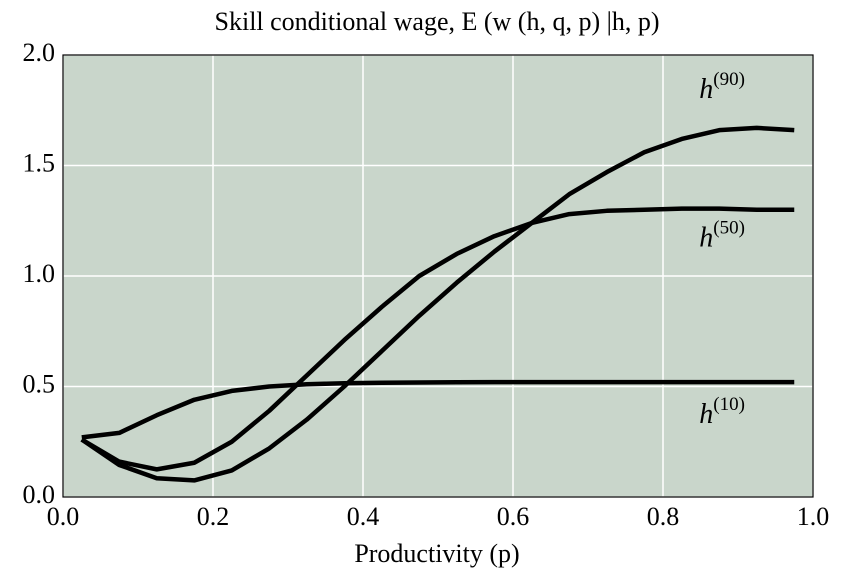  Describe the element at coordinates (813, 516) in the screenshot. I see `x-tick-label: 1.0` at that location.